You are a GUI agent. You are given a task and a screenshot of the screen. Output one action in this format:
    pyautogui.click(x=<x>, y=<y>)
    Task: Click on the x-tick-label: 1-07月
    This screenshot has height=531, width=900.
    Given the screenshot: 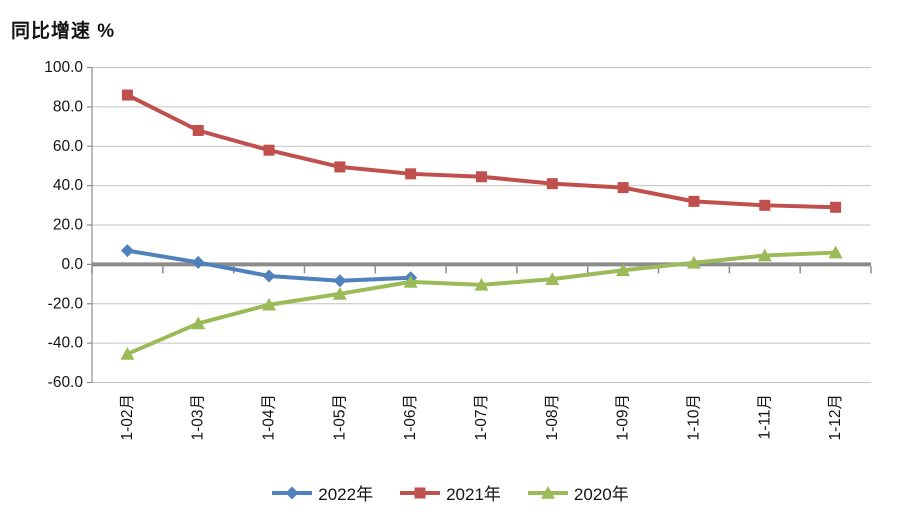 What is the action you would take?
    pyautogui.click(x=481, y=417)
    